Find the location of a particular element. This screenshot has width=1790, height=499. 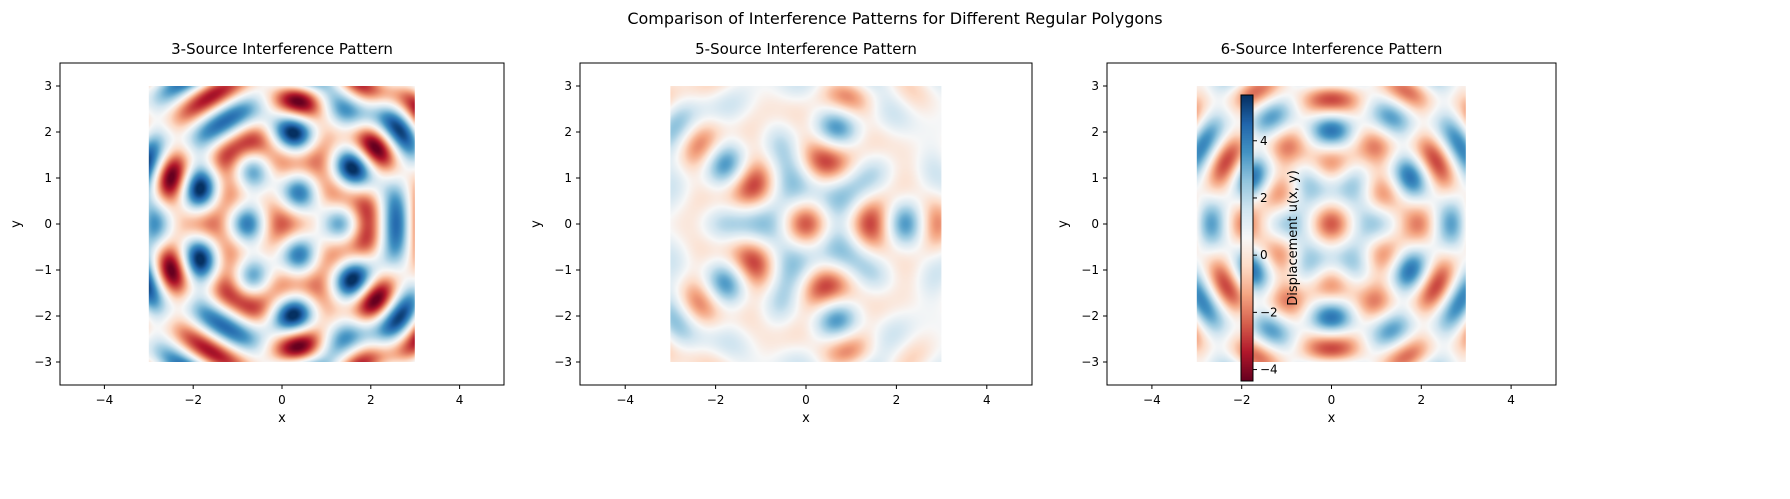

colorbar-tick-label: 0 is located at coordinates (1264, 255).